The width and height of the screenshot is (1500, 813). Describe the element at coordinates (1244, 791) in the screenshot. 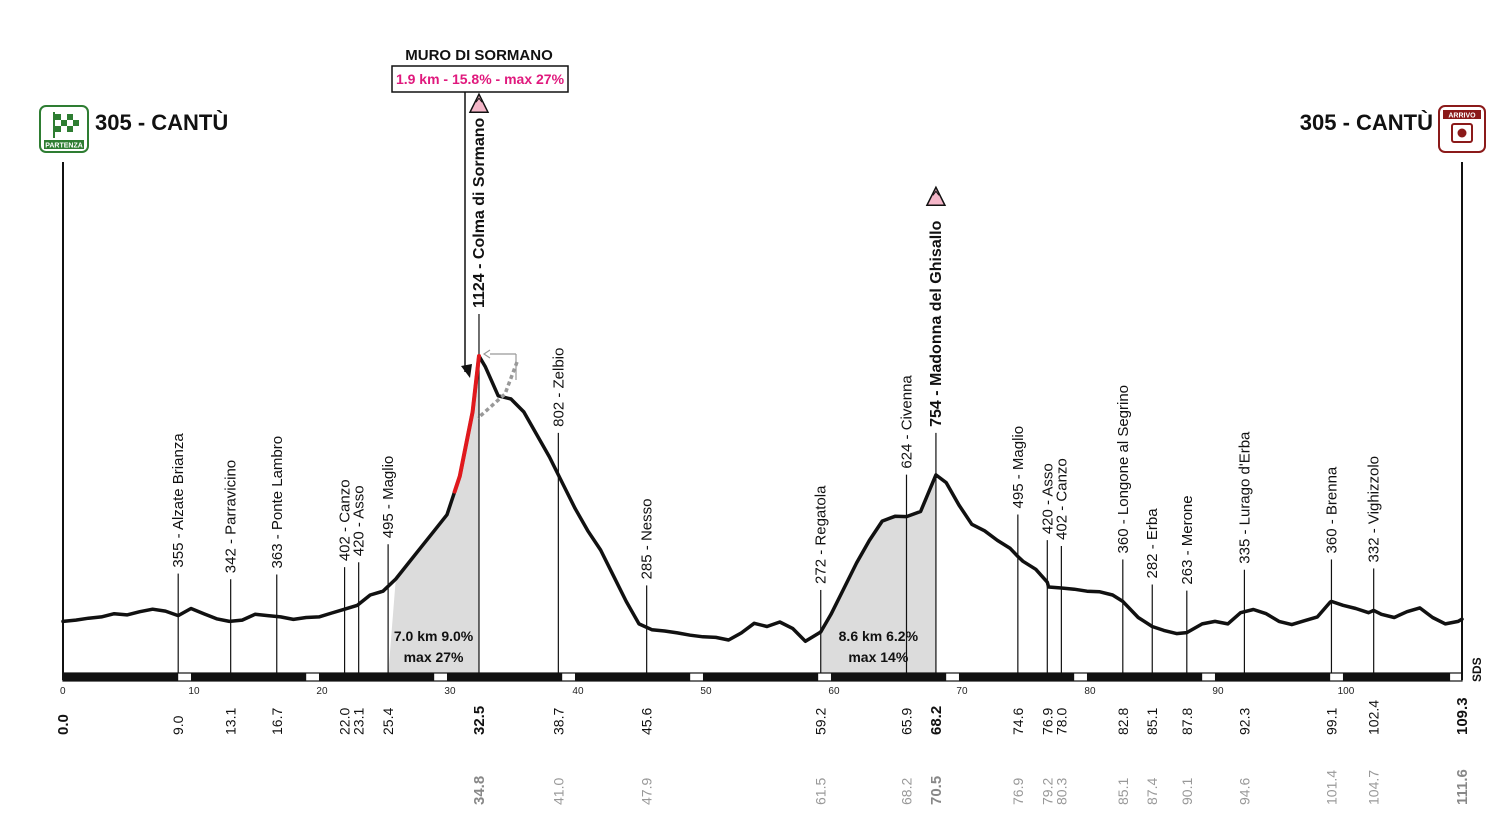

I see `place-km-remaining: 94.6` at that location.